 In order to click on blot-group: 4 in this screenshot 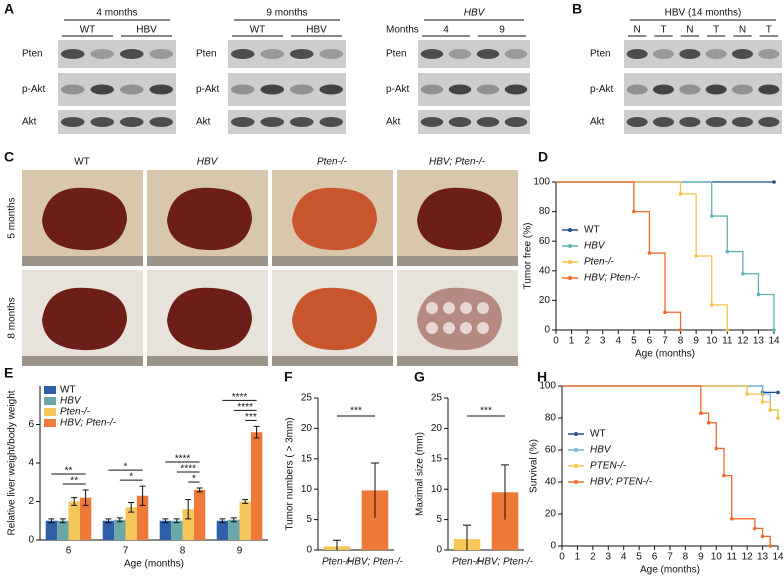, I will do `click(446, 30)`.